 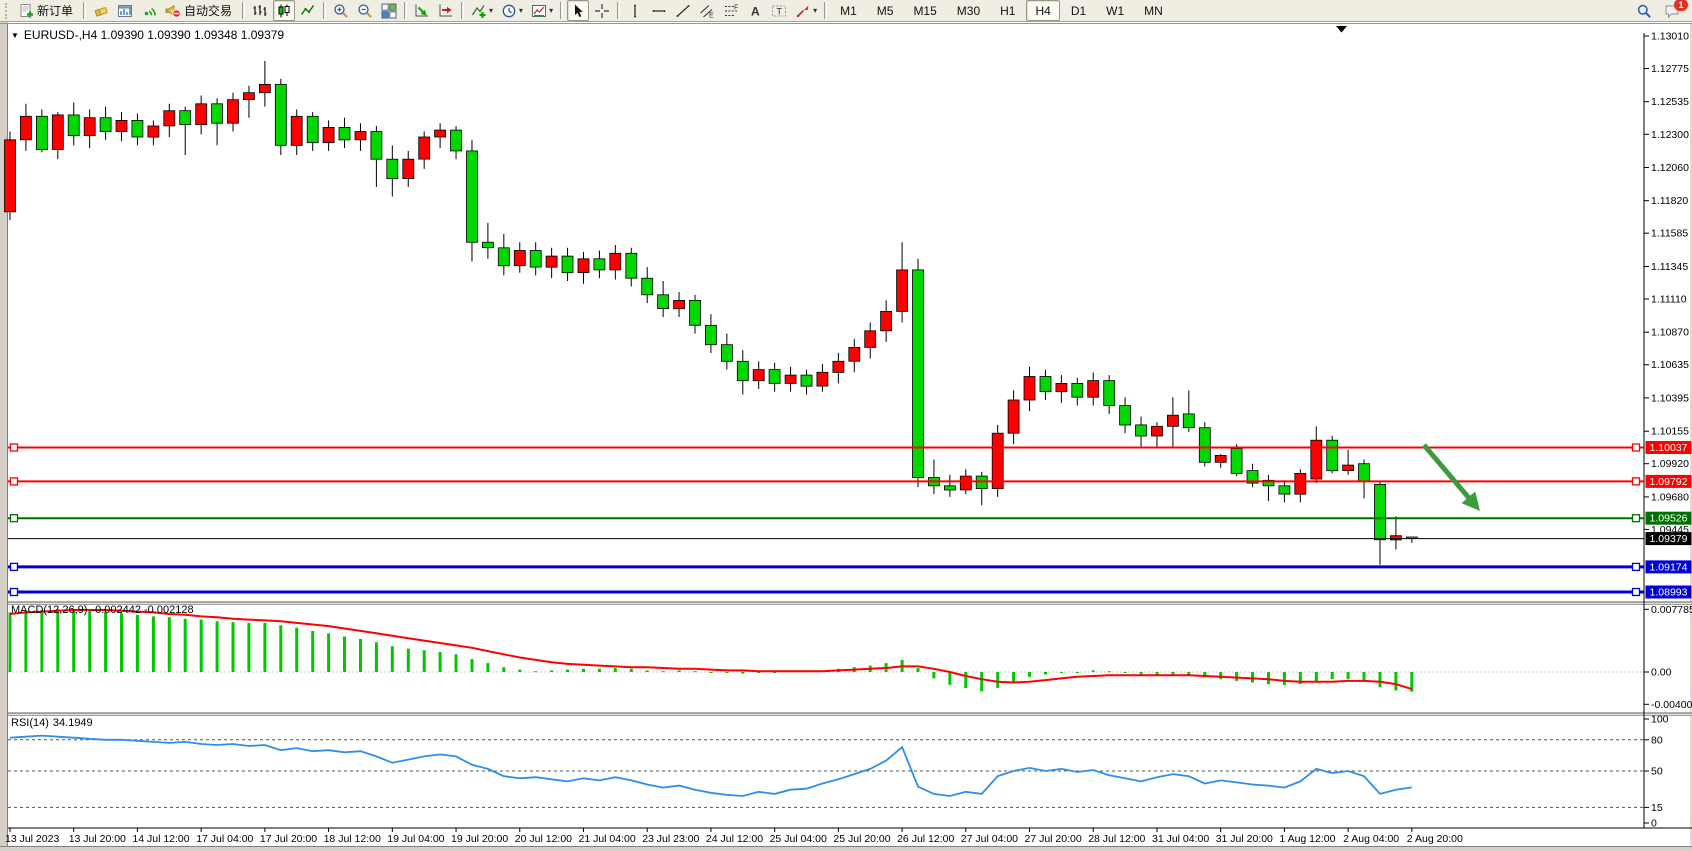 I want to click on button-label: H4, so click(x=1043, y=10).